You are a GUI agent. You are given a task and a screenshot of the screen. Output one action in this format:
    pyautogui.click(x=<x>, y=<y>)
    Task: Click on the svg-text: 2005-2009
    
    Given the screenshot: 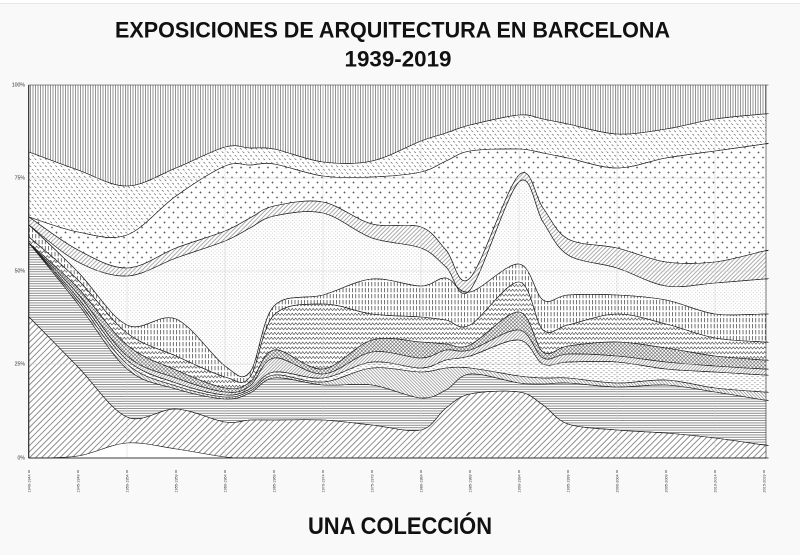 What is the action you would take?
    pyautogui.click(x=667, y=483)
    